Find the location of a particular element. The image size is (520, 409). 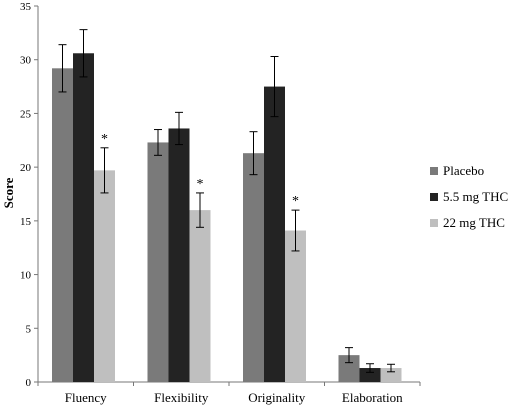

legend-label: 22 mg THC is located at coordinates (474, 222).